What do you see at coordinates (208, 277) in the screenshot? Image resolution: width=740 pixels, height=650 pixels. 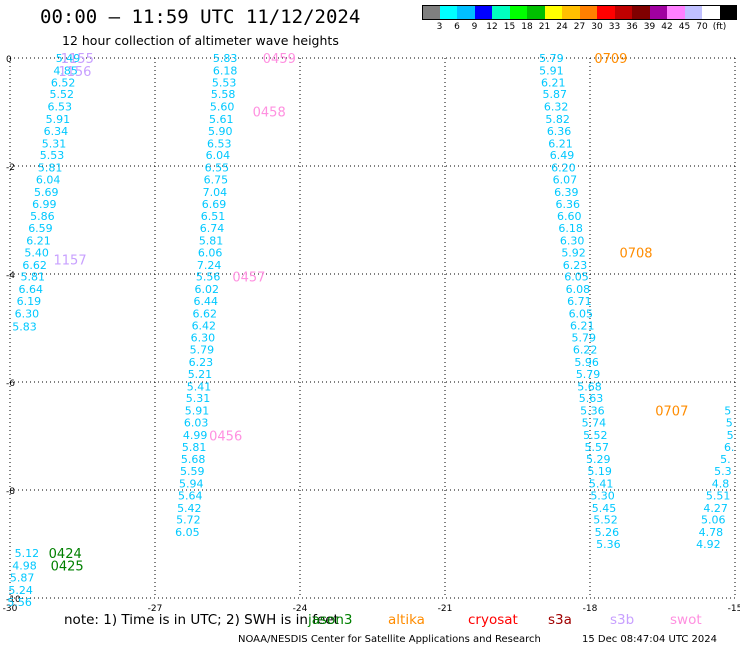 I see `wave-height-value: 5.56` at bounding box center [208, 277].